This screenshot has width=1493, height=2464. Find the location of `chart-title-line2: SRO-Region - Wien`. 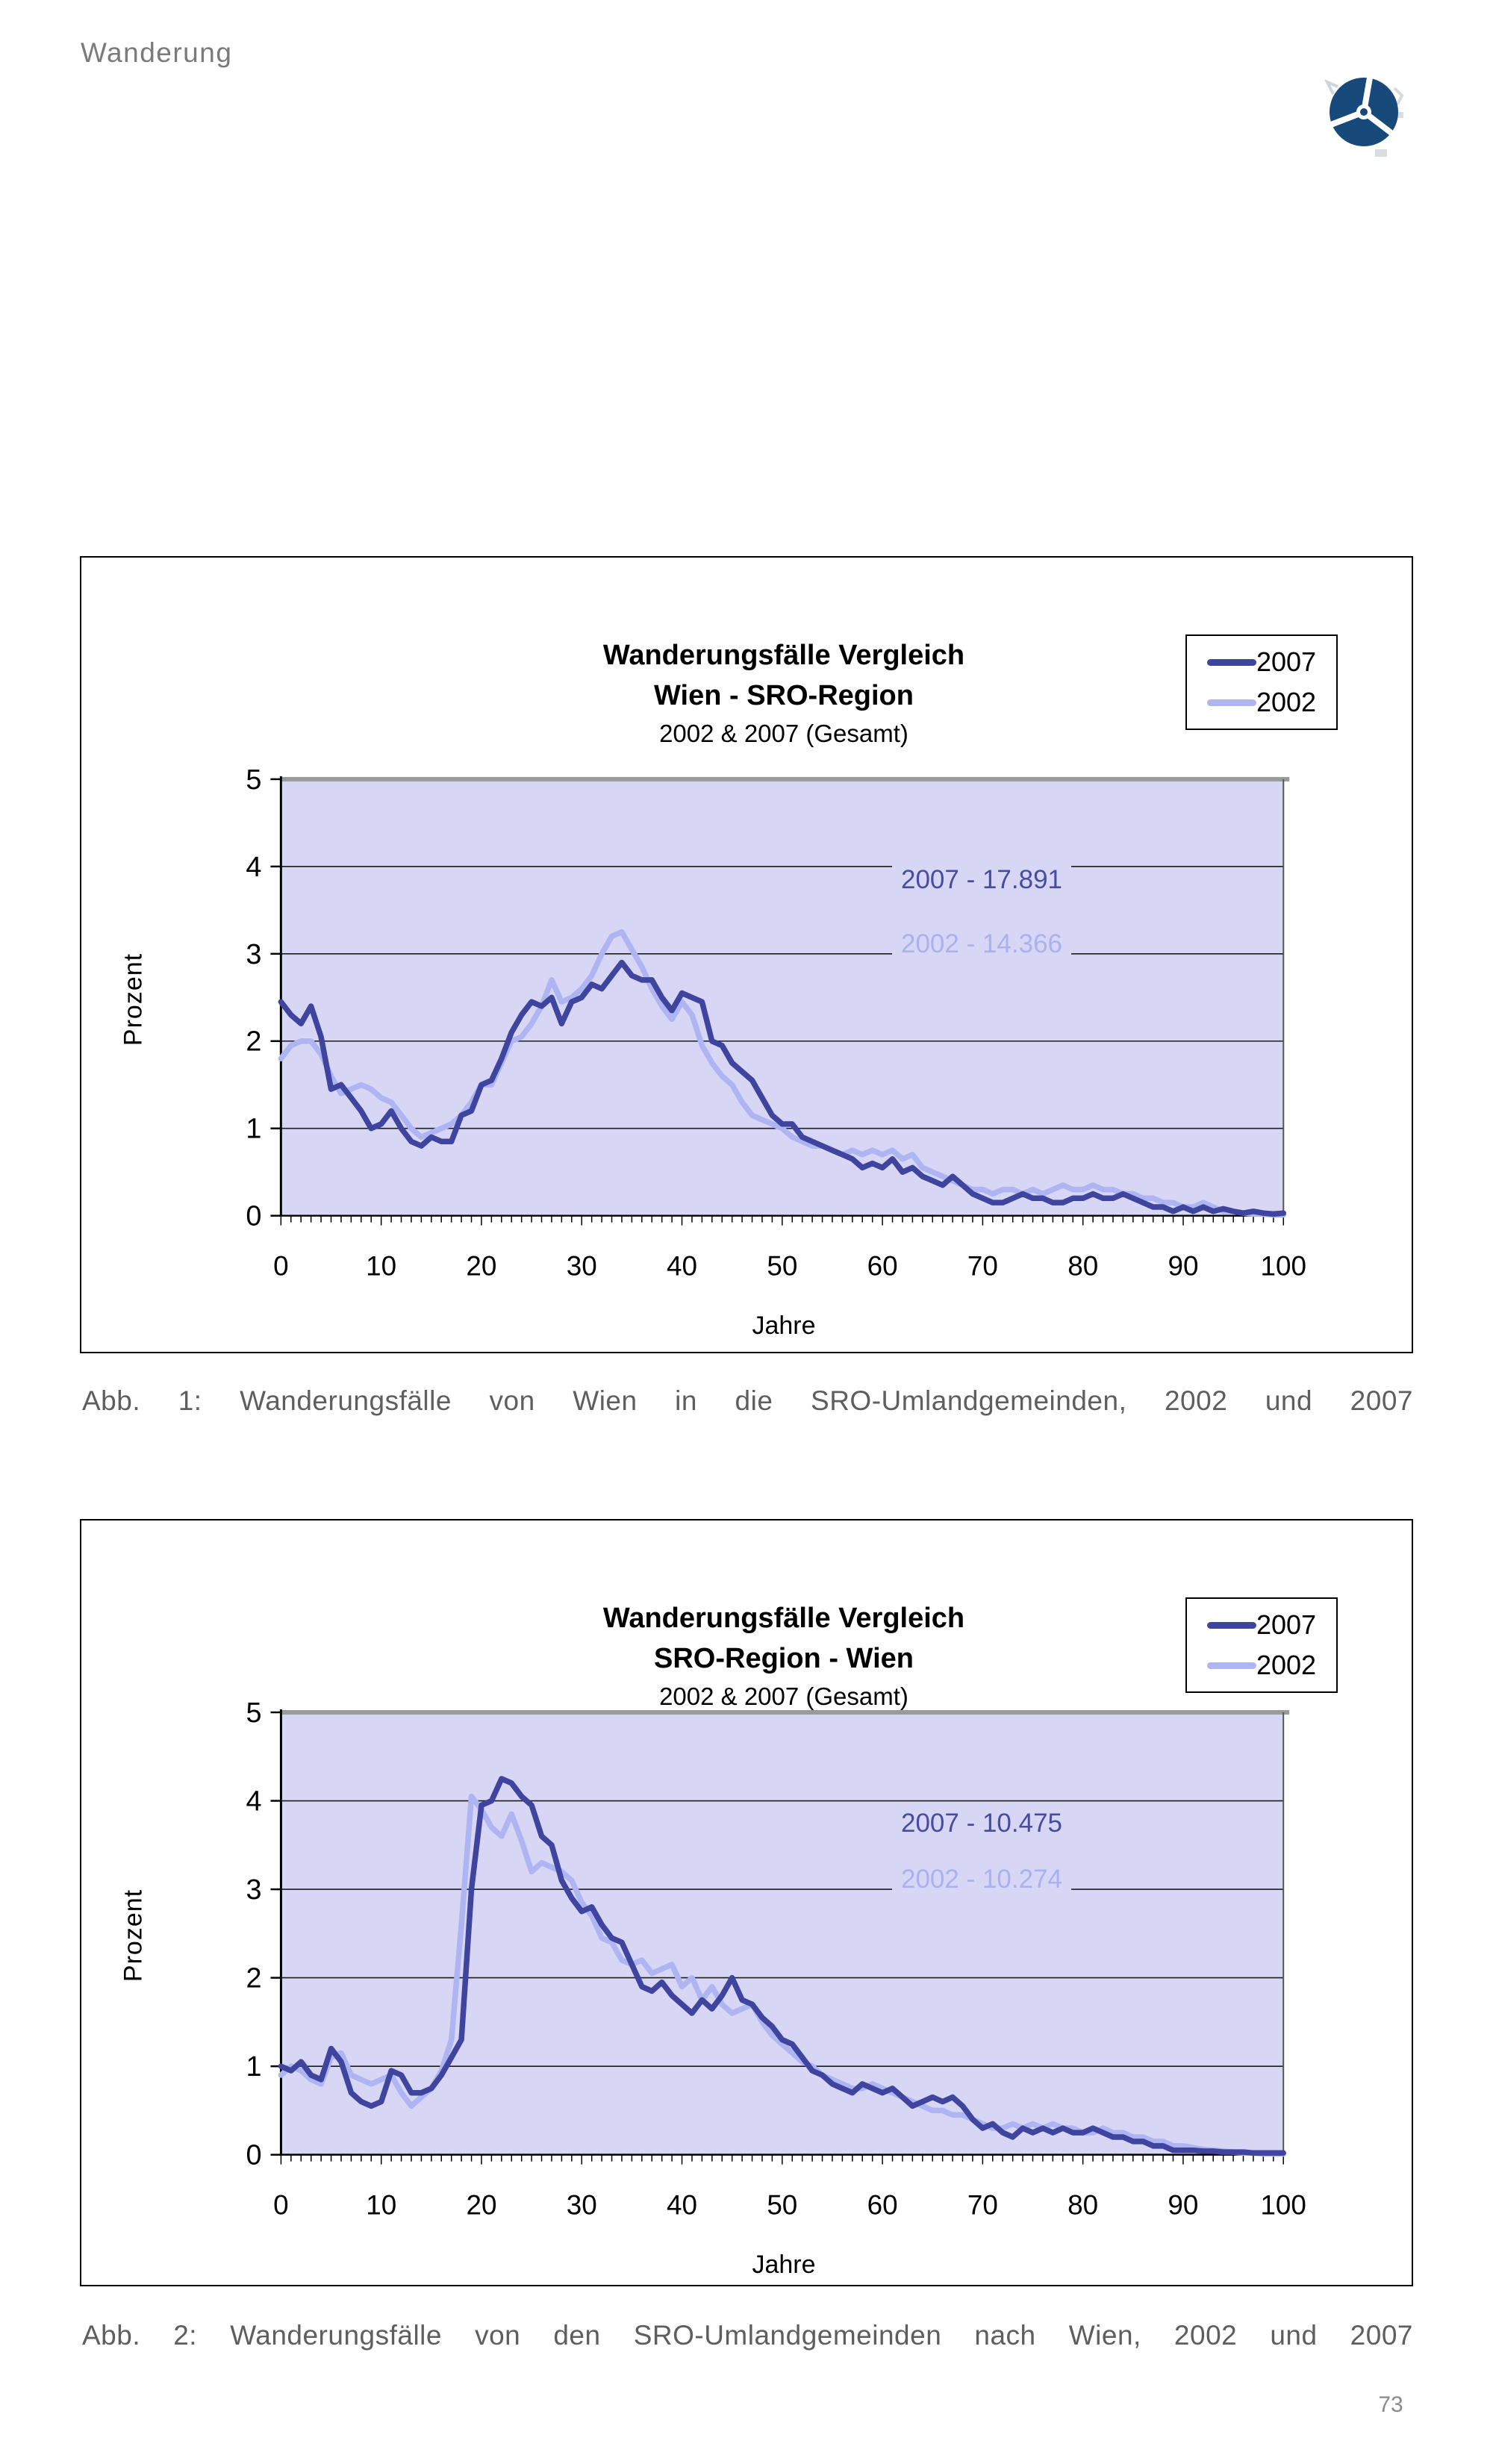

chart-title-line2: SRO-Region - Wien is located at coordinates (784, 1658).